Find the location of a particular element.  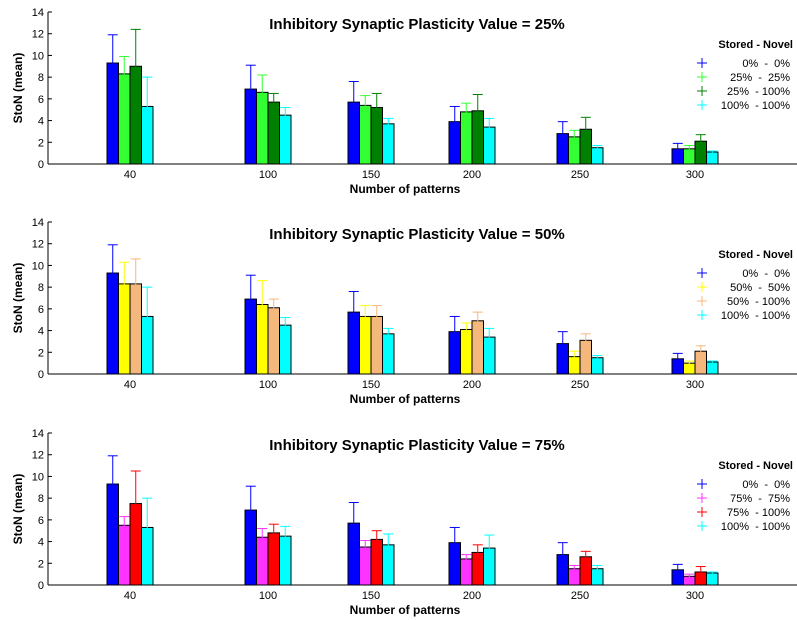

legend-item-label: 75% - 75% is located at coordinates (760, 499).